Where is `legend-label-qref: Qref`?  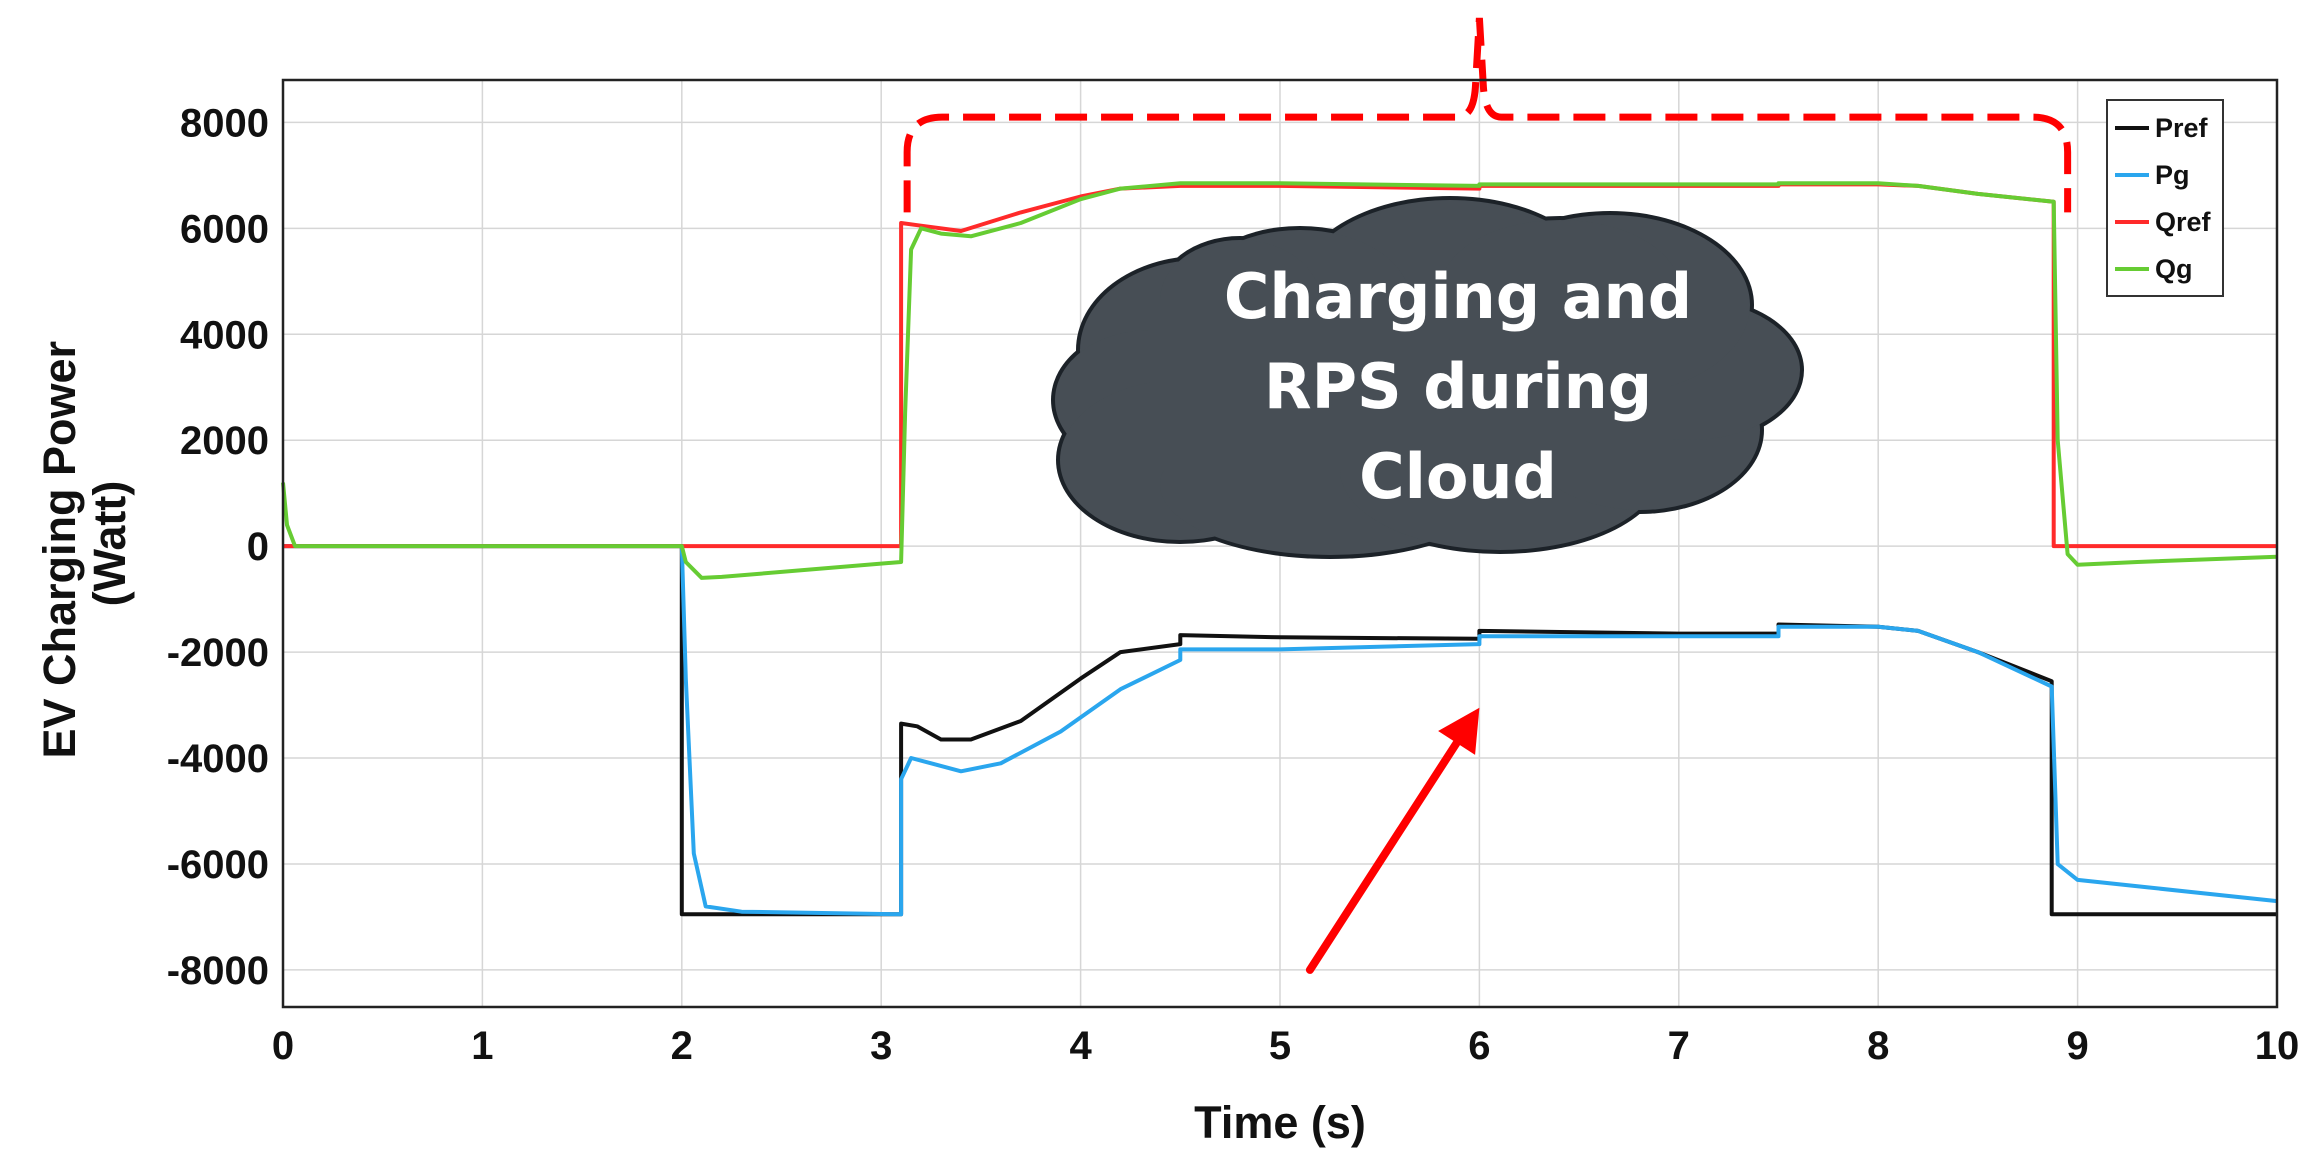 legend-label-qref: Qref is located at coordinates (2183, 222).